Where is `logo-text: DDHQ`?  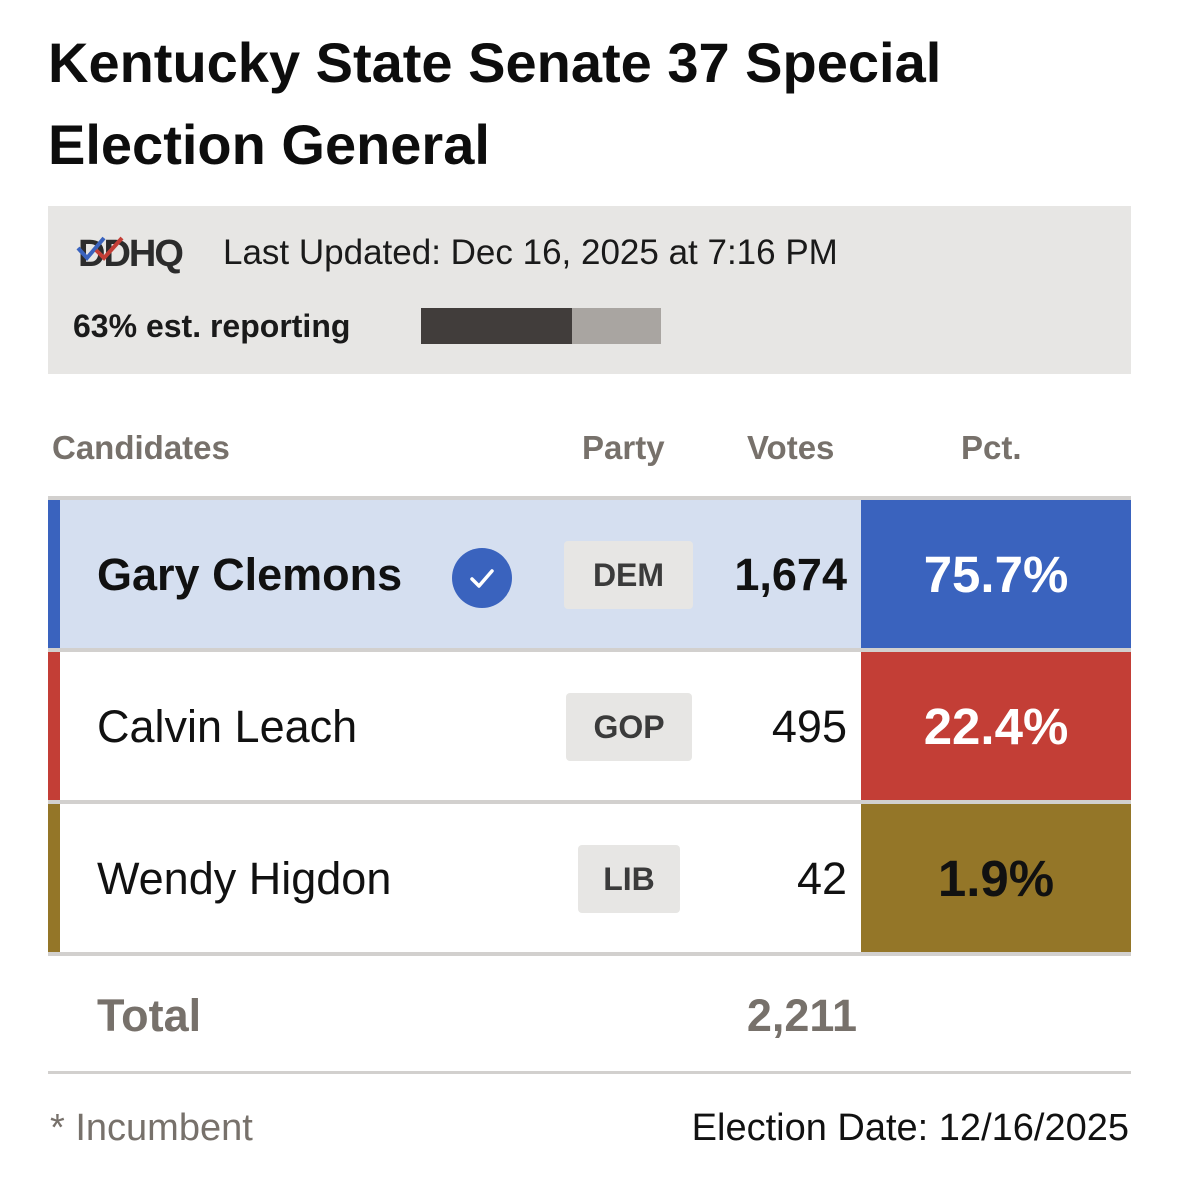 logo-text: DDHQ is located at coordinates (131, 253).